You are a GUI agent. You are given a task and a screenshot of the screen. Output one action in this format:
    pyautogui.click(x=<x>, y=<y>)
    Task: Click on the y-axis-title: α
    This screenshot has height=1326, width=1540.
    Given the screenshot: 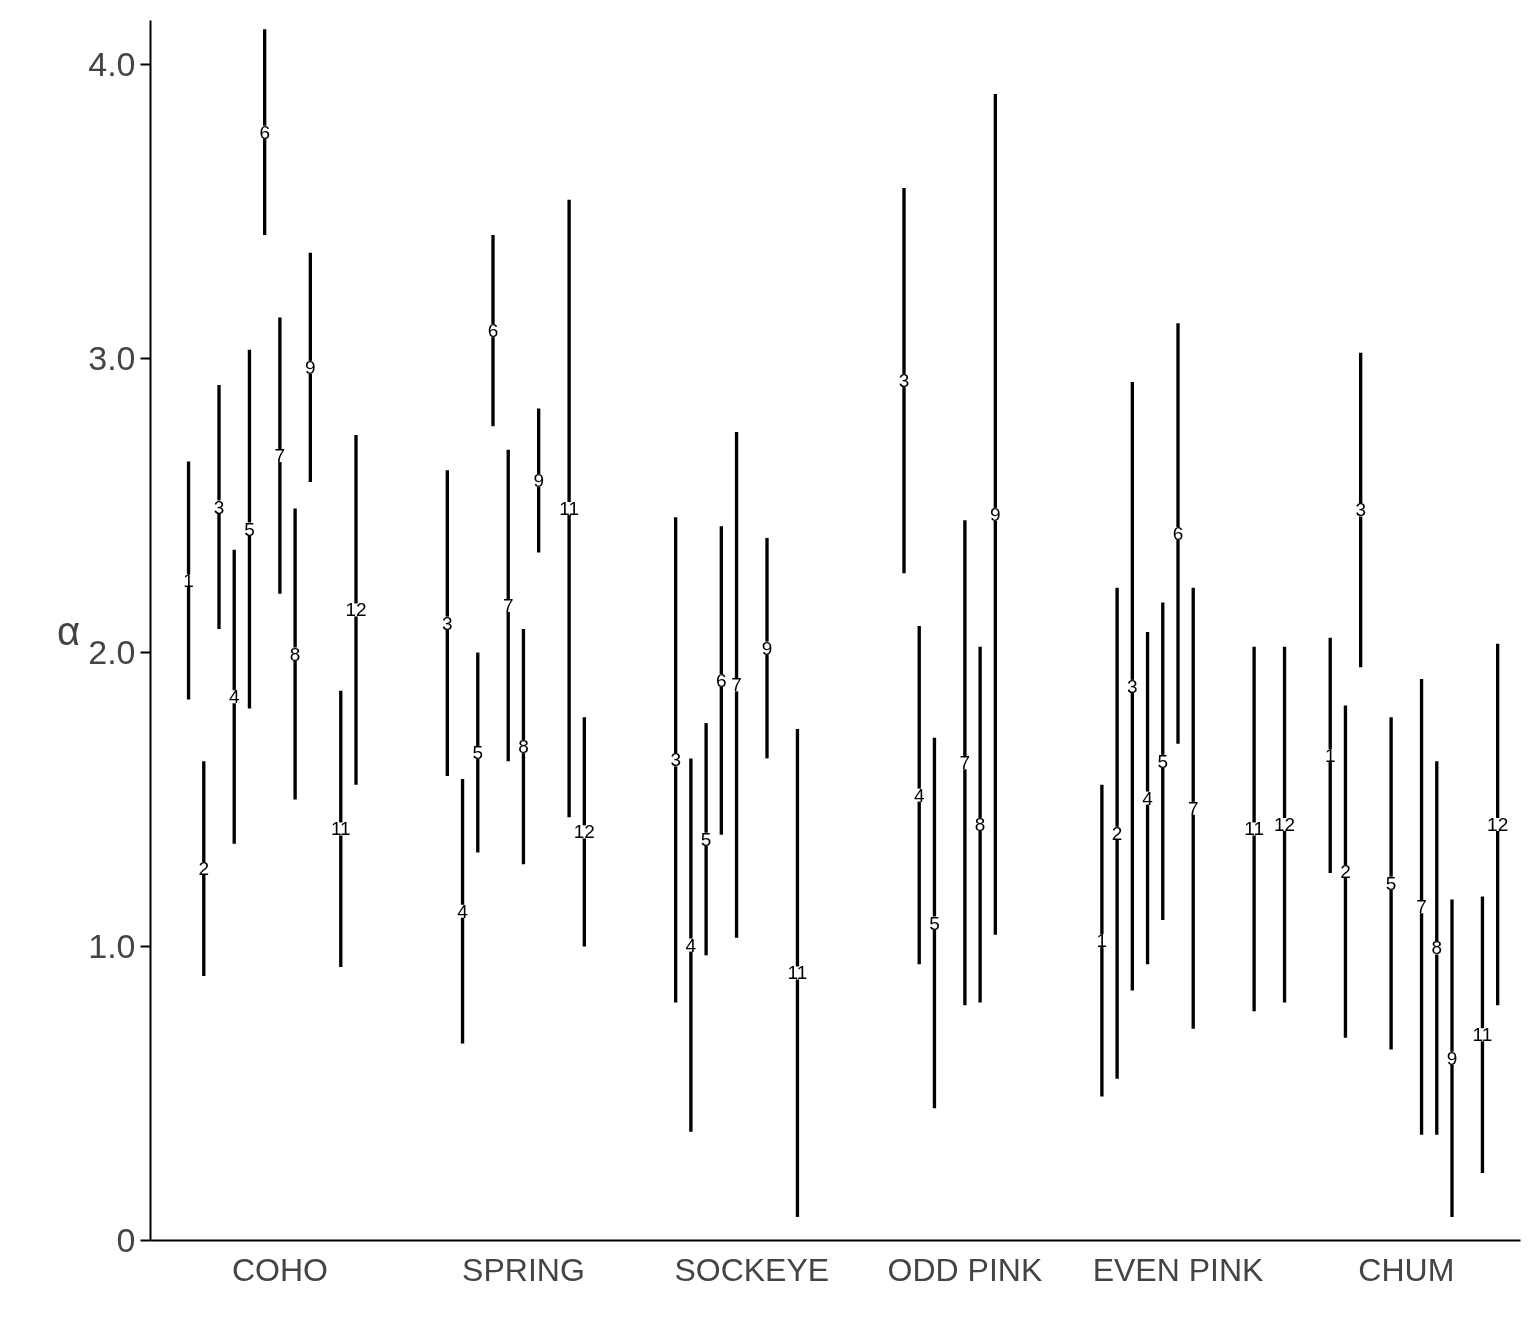 What is the action you would take?
    pyautogui.click(x=69, y=630)
    